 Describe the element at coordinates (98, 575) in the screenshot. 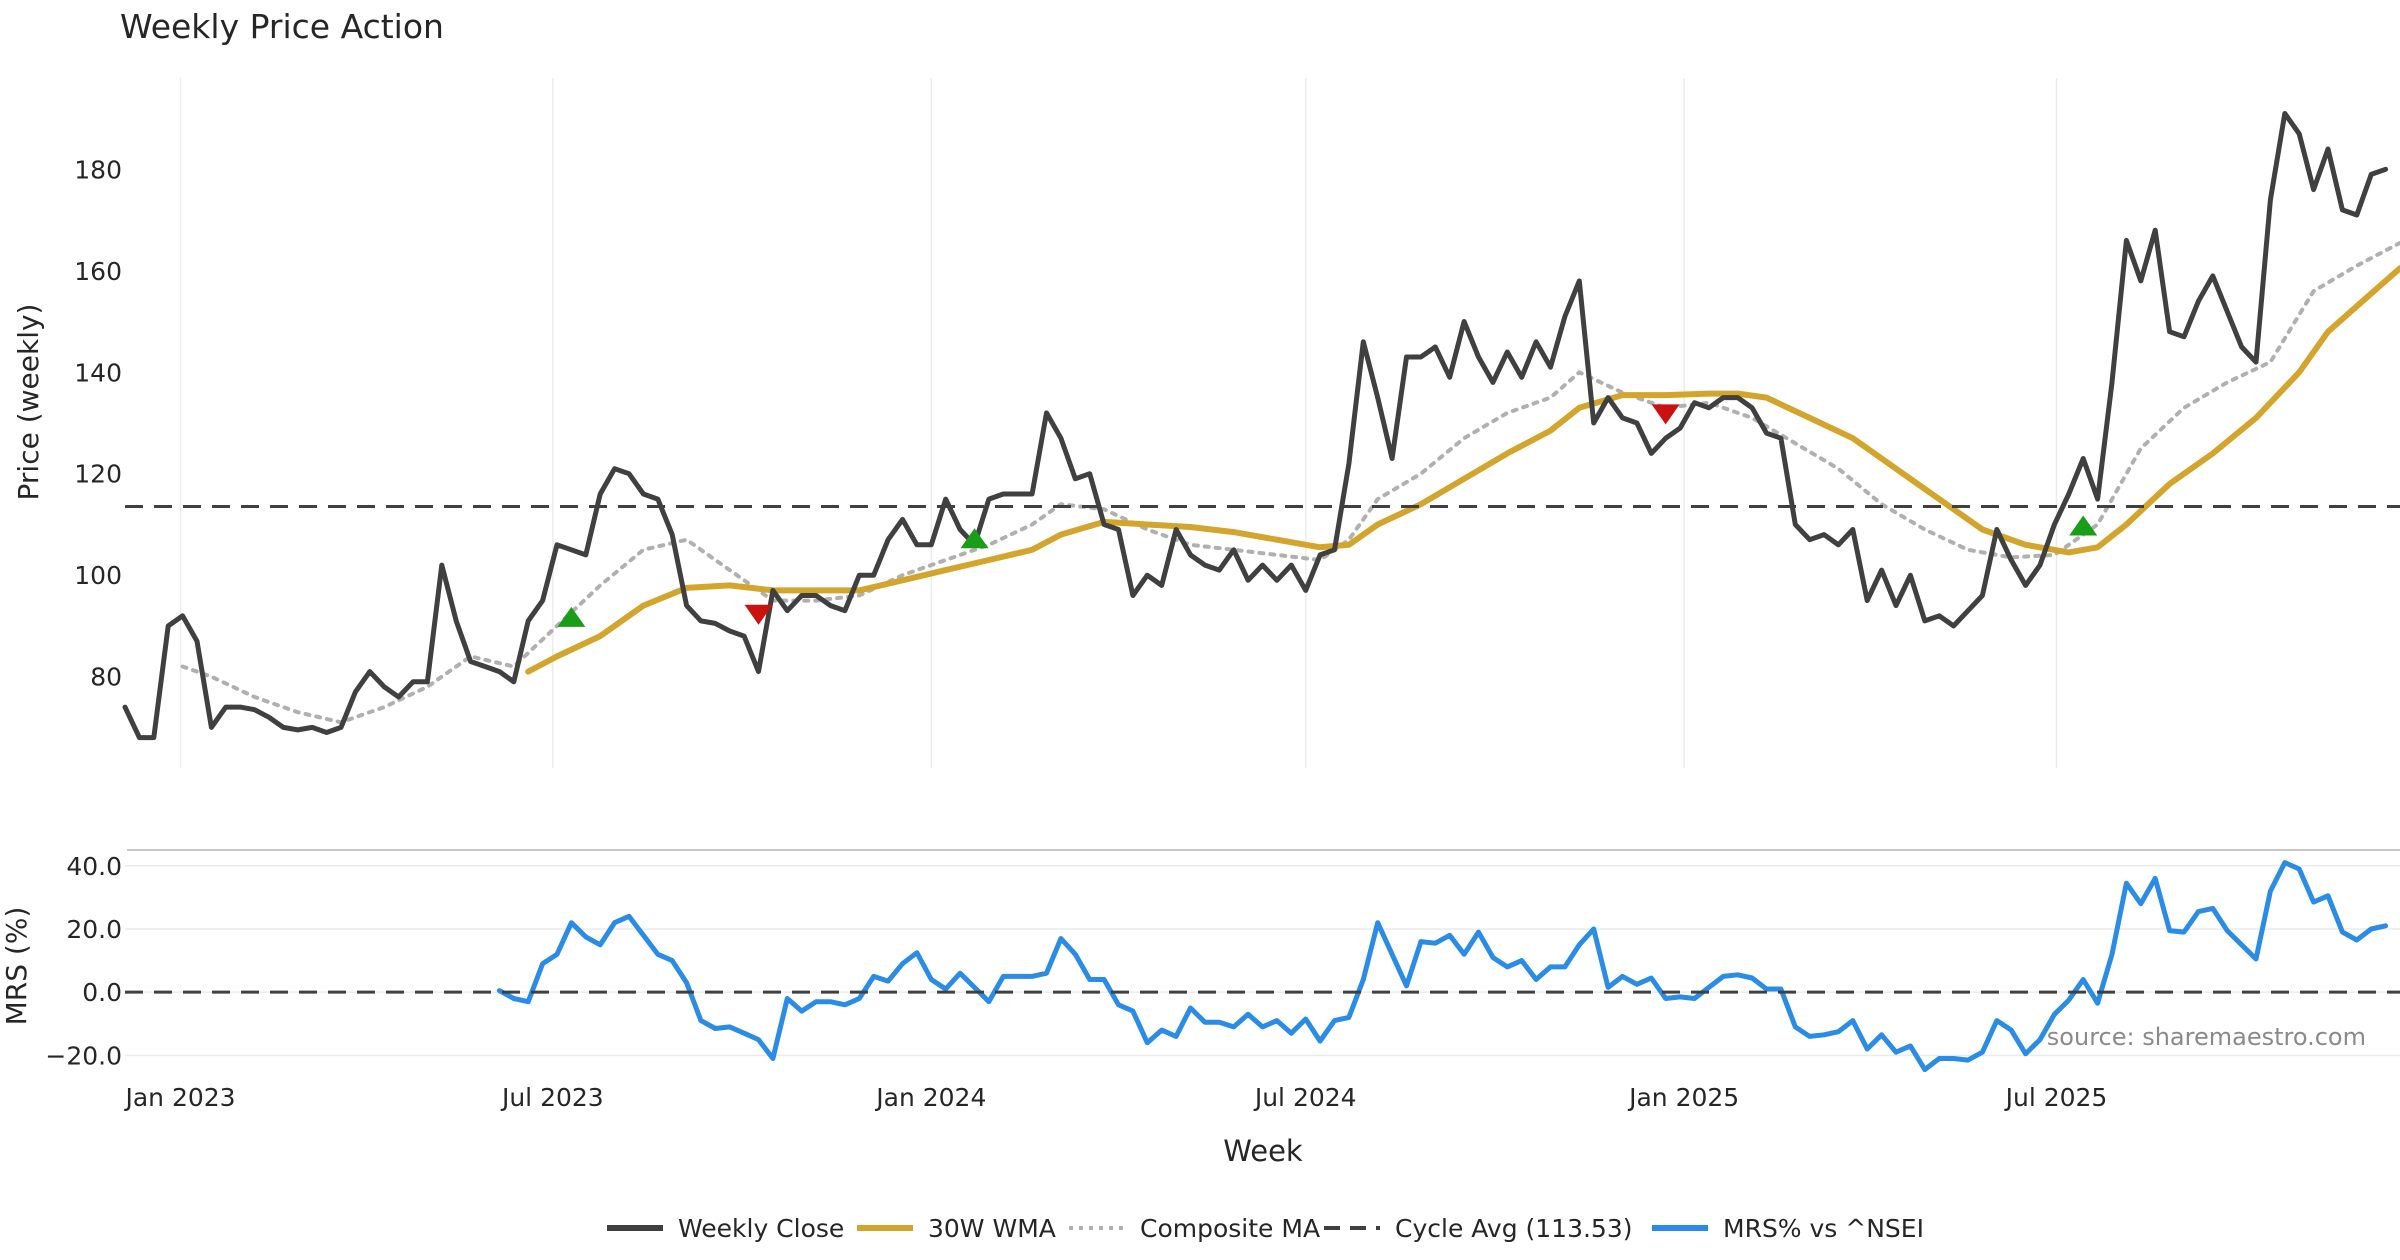

I see `price-y-tick-100: 100` at that location.